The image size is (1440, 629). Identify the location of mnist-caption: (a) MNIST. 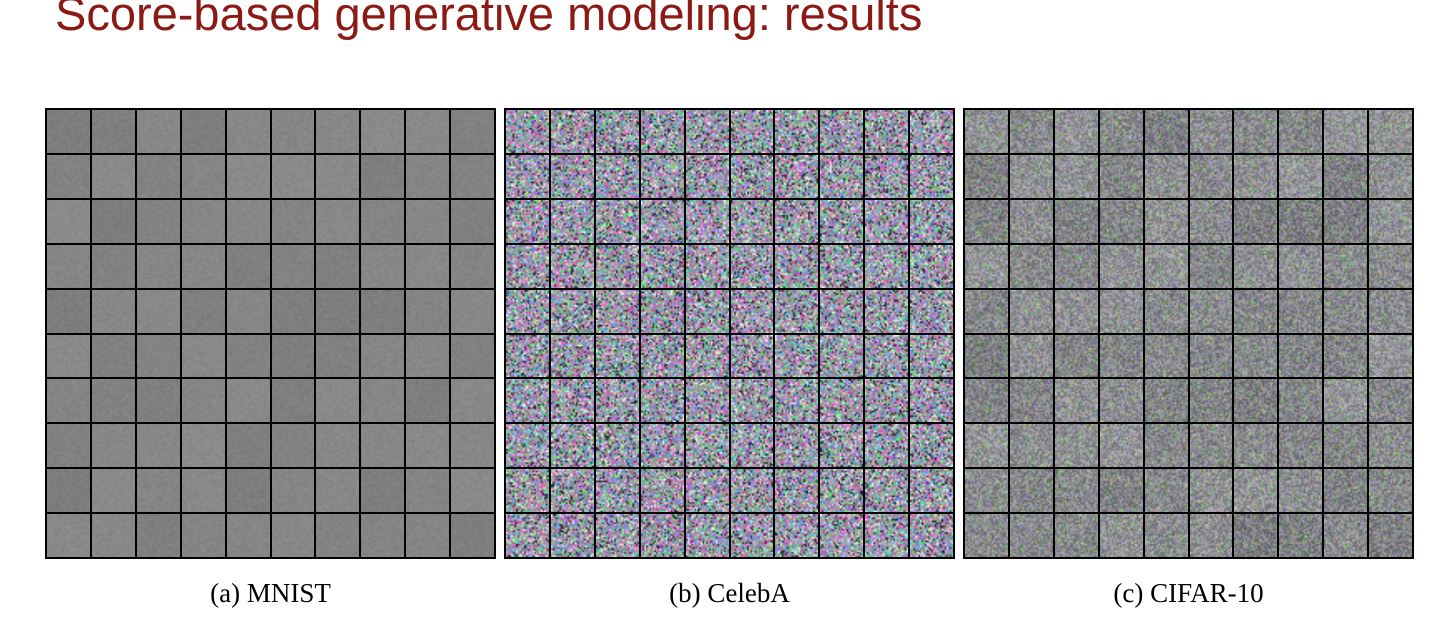
(270, 593).